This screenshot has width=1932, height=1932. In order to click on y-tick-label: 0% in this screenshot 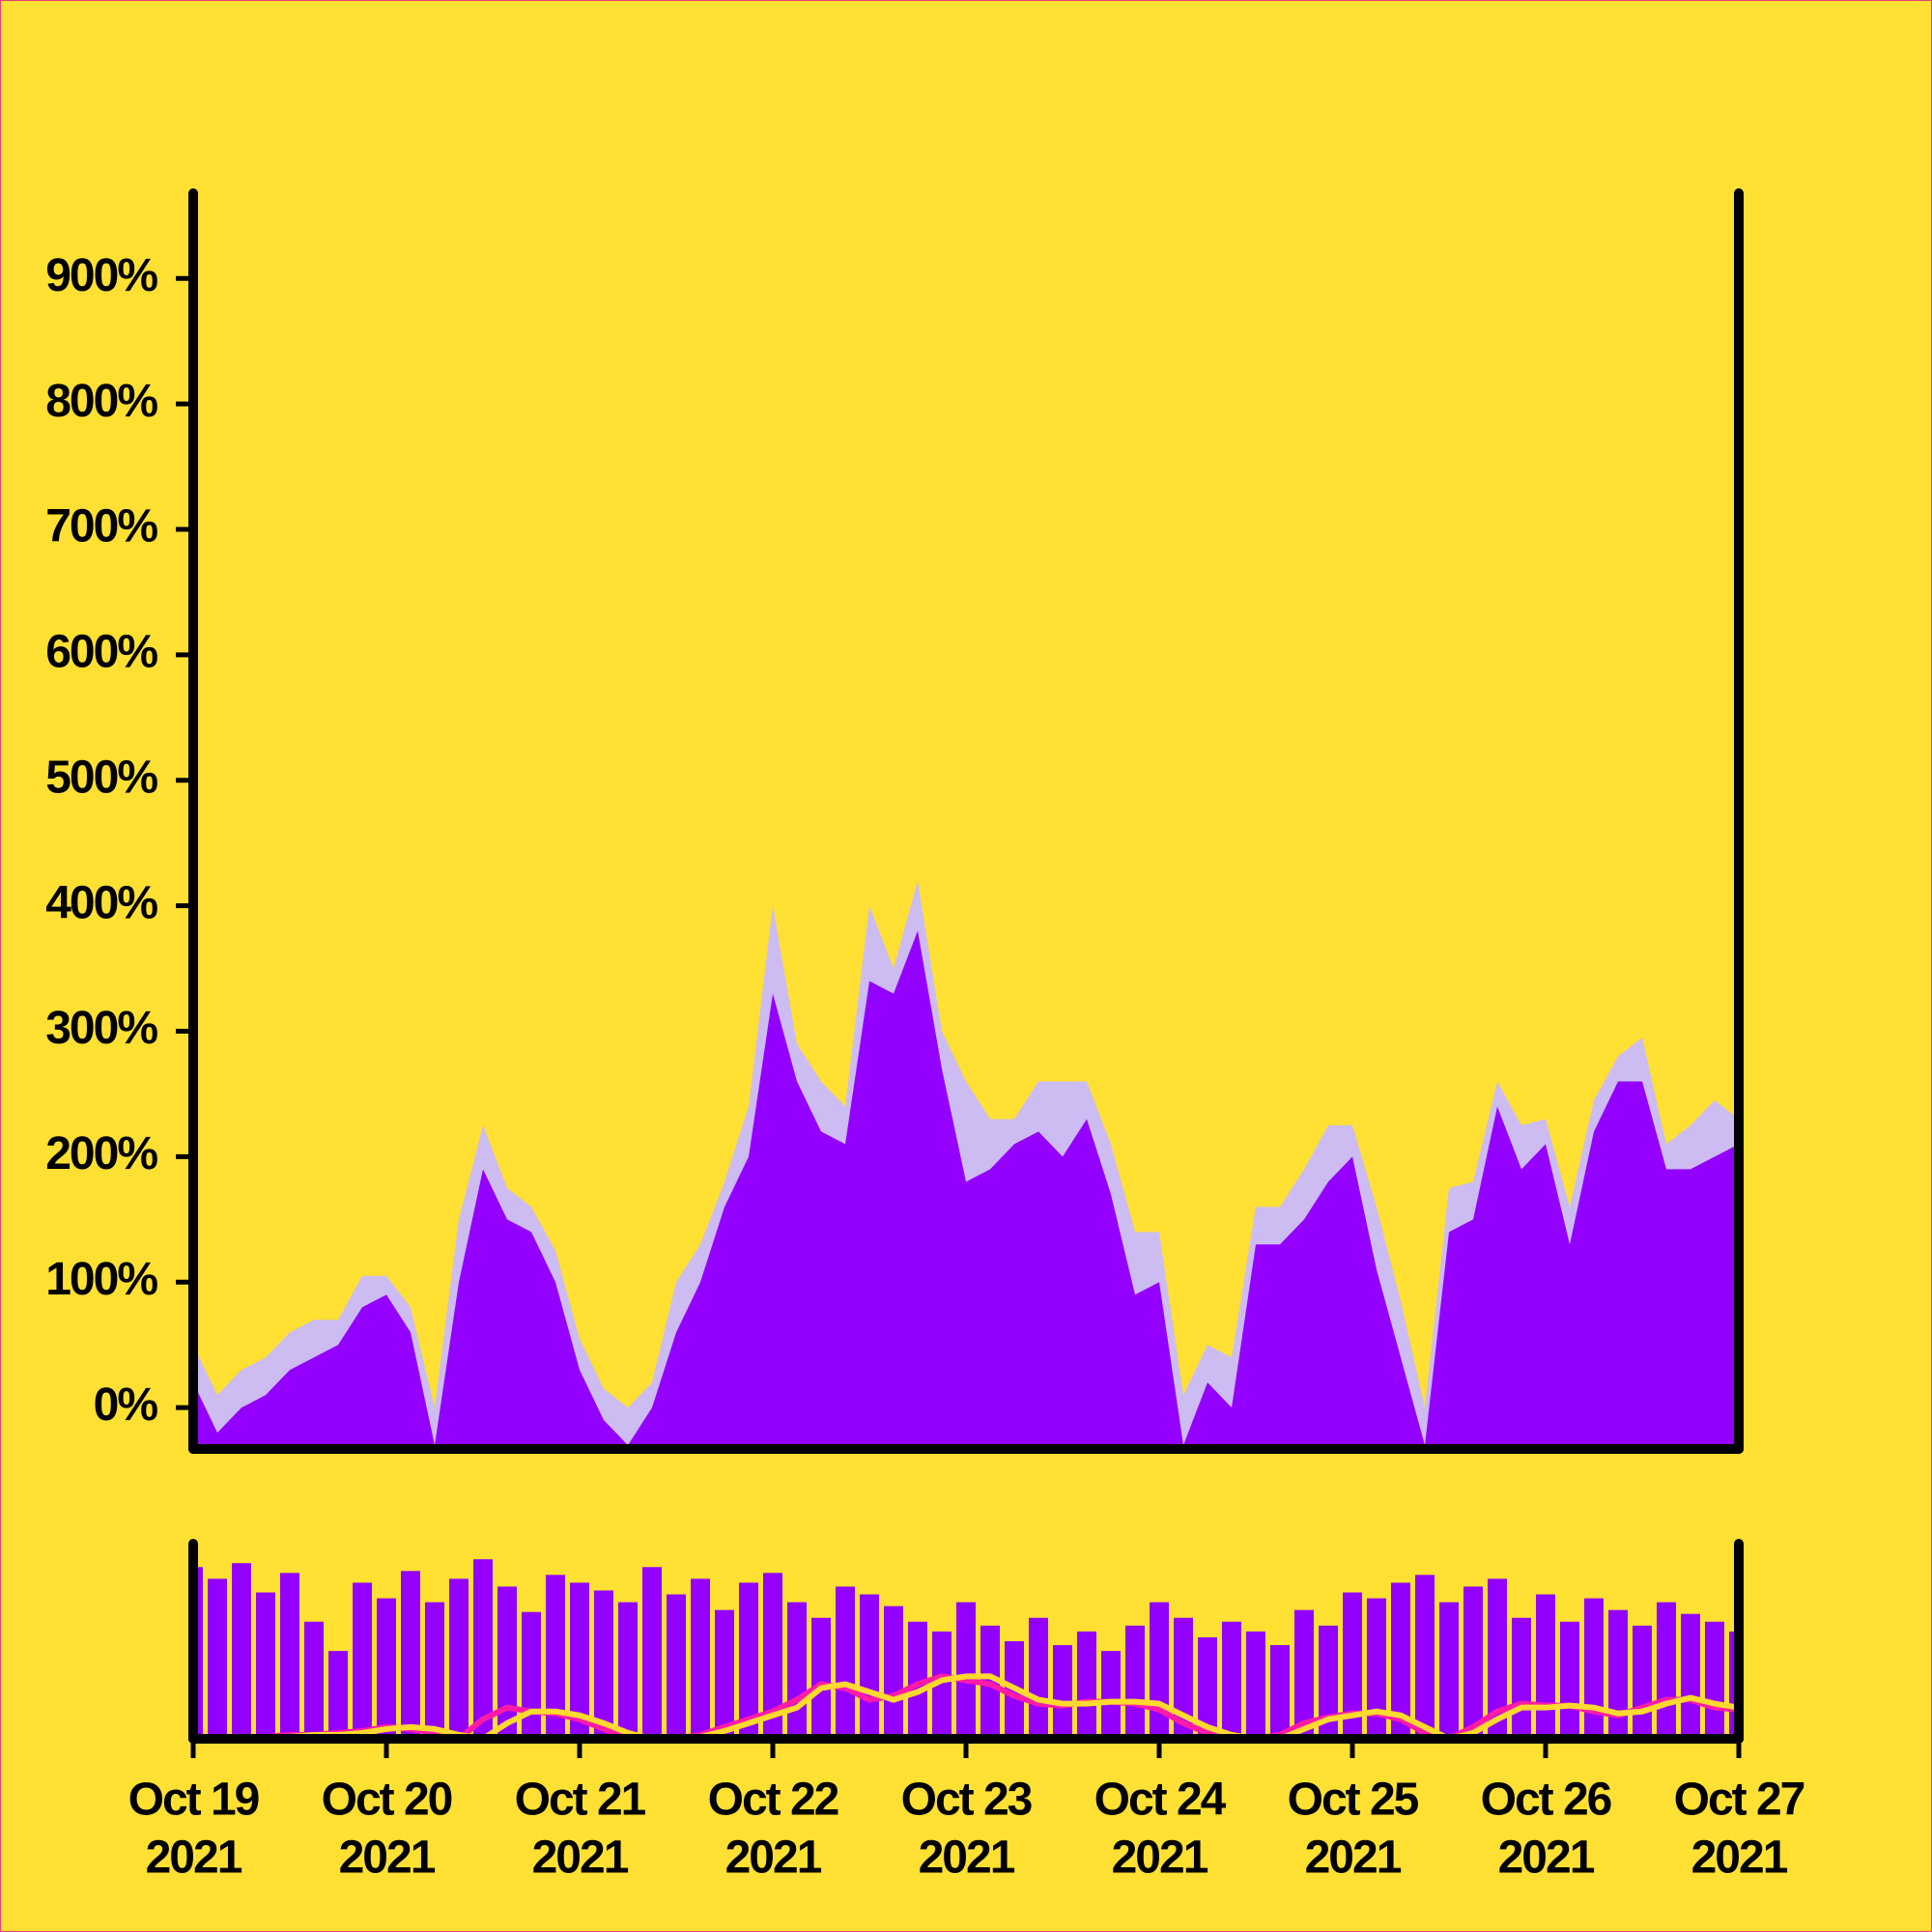, I will do `click(126, 1405)`.